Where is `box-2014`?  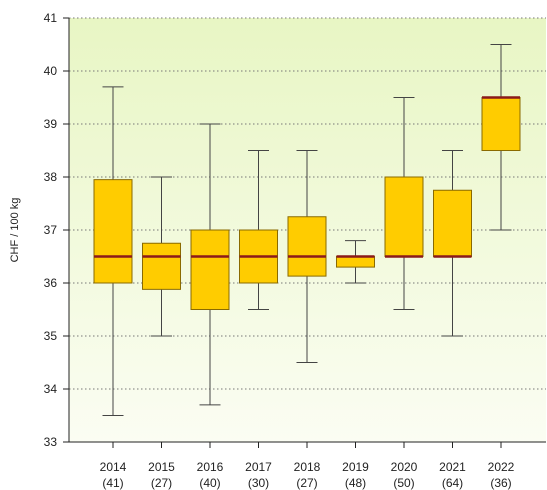
box-2014 is located at coordinates (113, 251).